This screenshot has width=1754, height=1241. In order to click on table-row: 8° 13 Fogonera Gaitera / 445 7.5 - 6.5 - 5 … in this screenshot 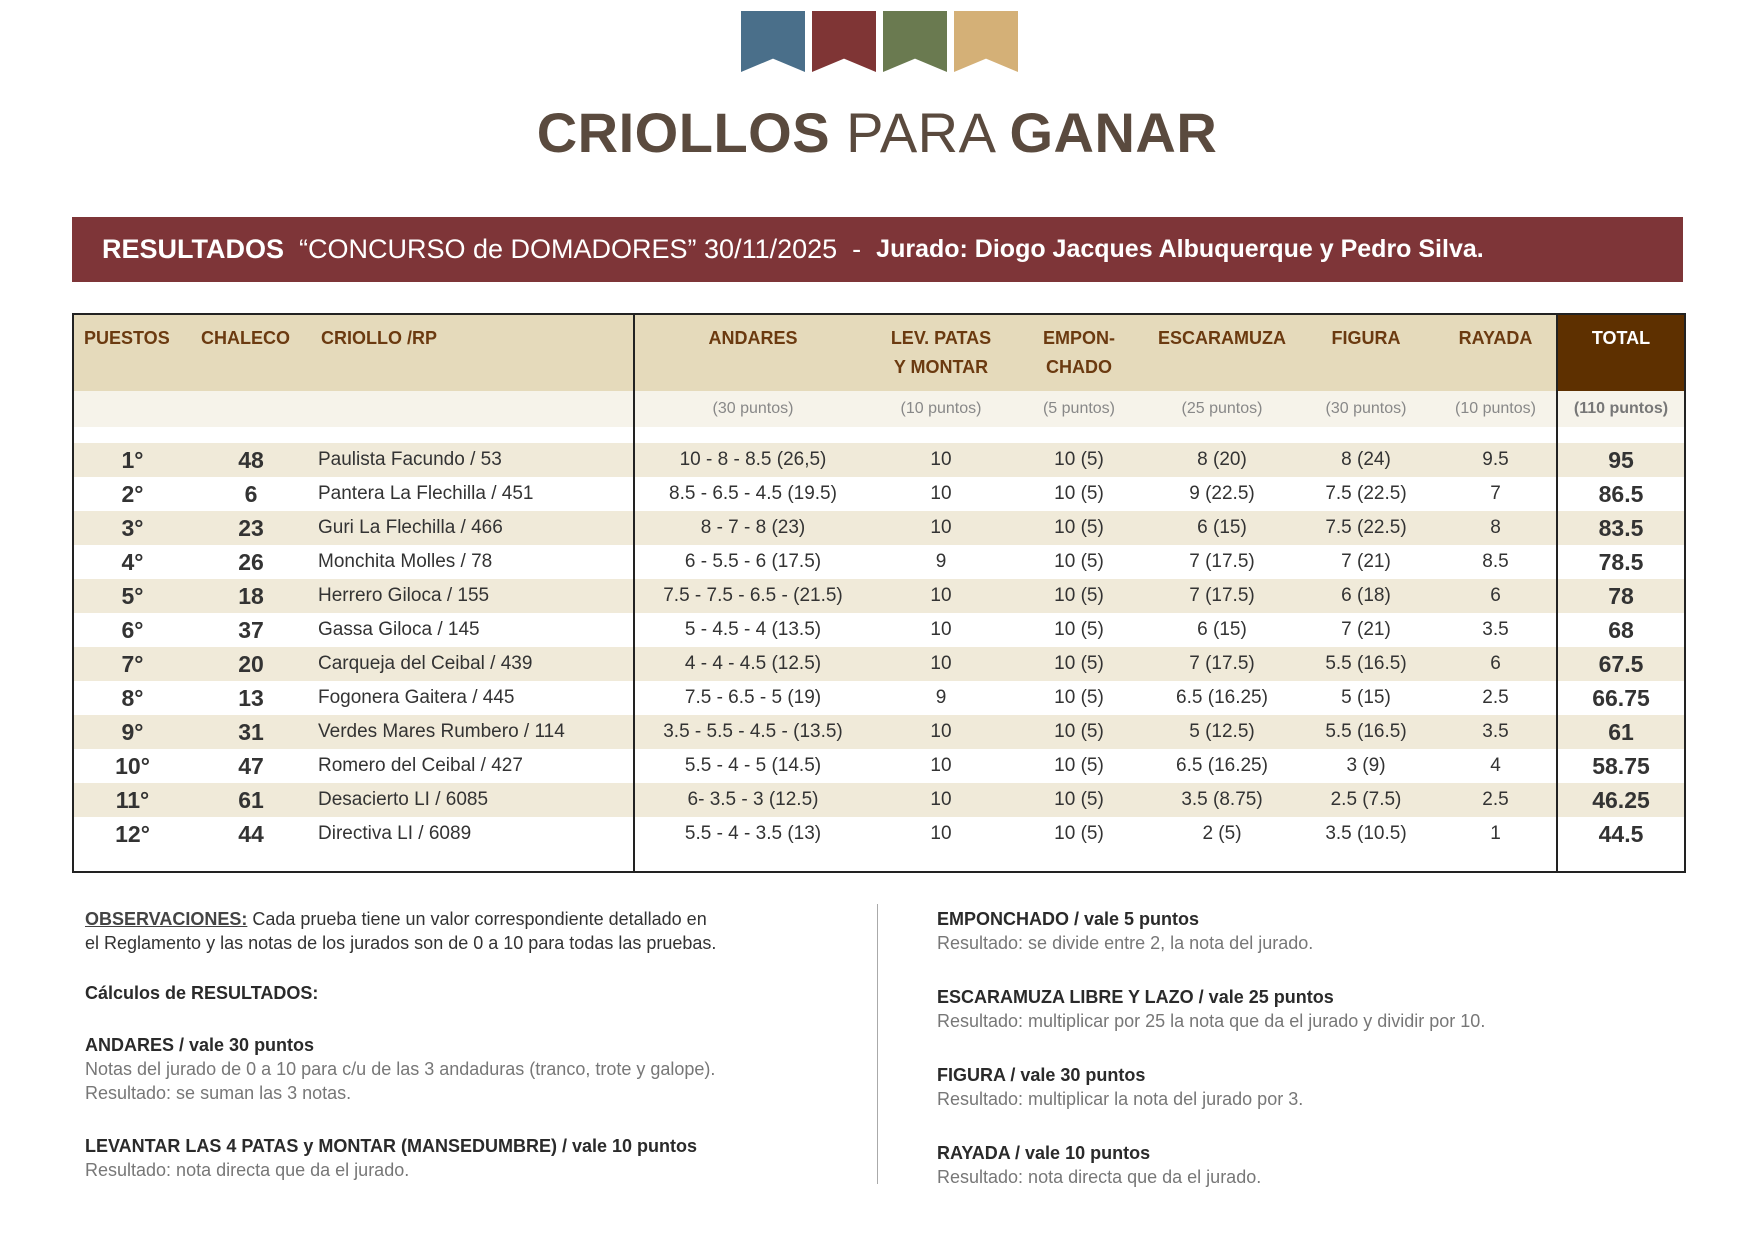, I will do `click(879, 698)`.